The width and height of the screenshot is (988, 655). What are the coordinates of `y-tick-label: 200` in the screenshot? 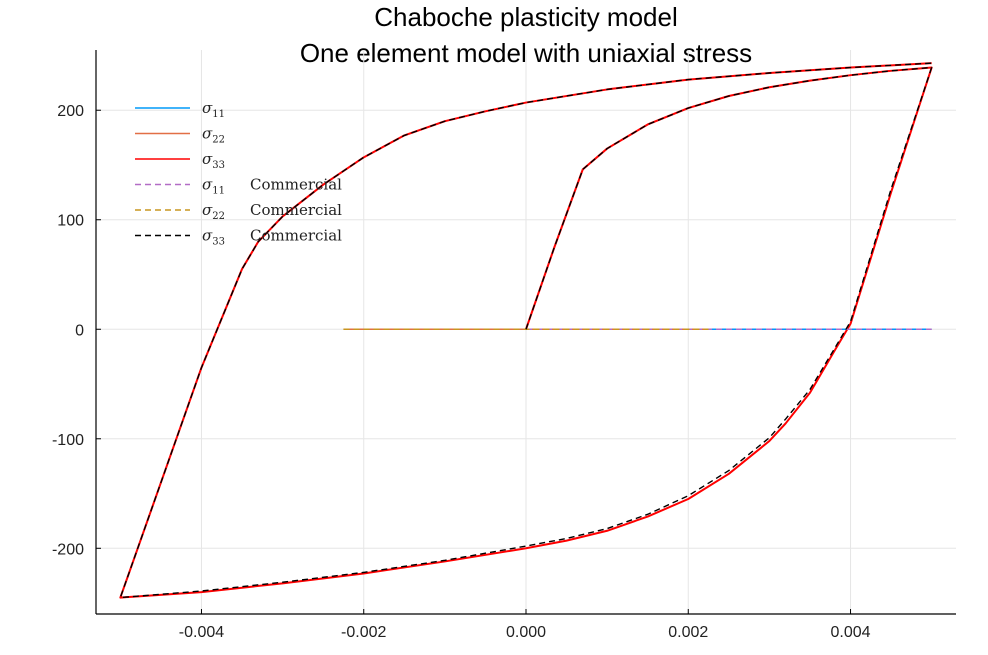 It's located at (70, 111).